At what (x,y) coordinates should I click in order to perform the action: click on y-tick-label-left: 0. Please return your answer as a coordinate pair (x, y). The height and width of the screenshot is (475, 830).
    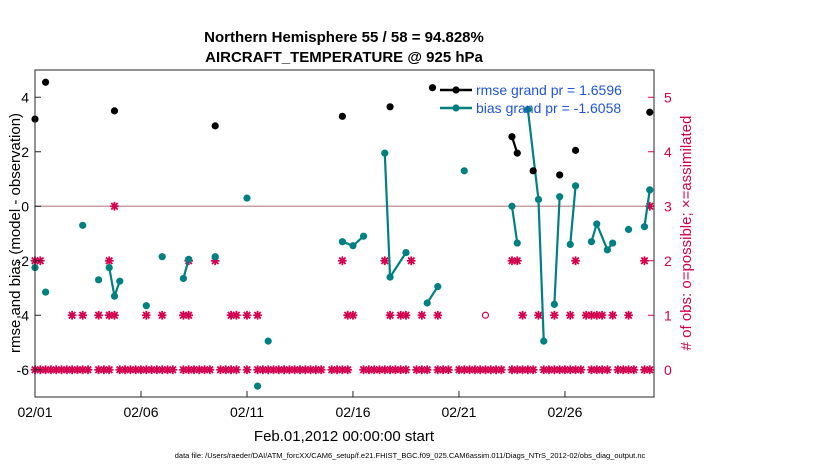
    Looking at the image, I should click on (25, 206).